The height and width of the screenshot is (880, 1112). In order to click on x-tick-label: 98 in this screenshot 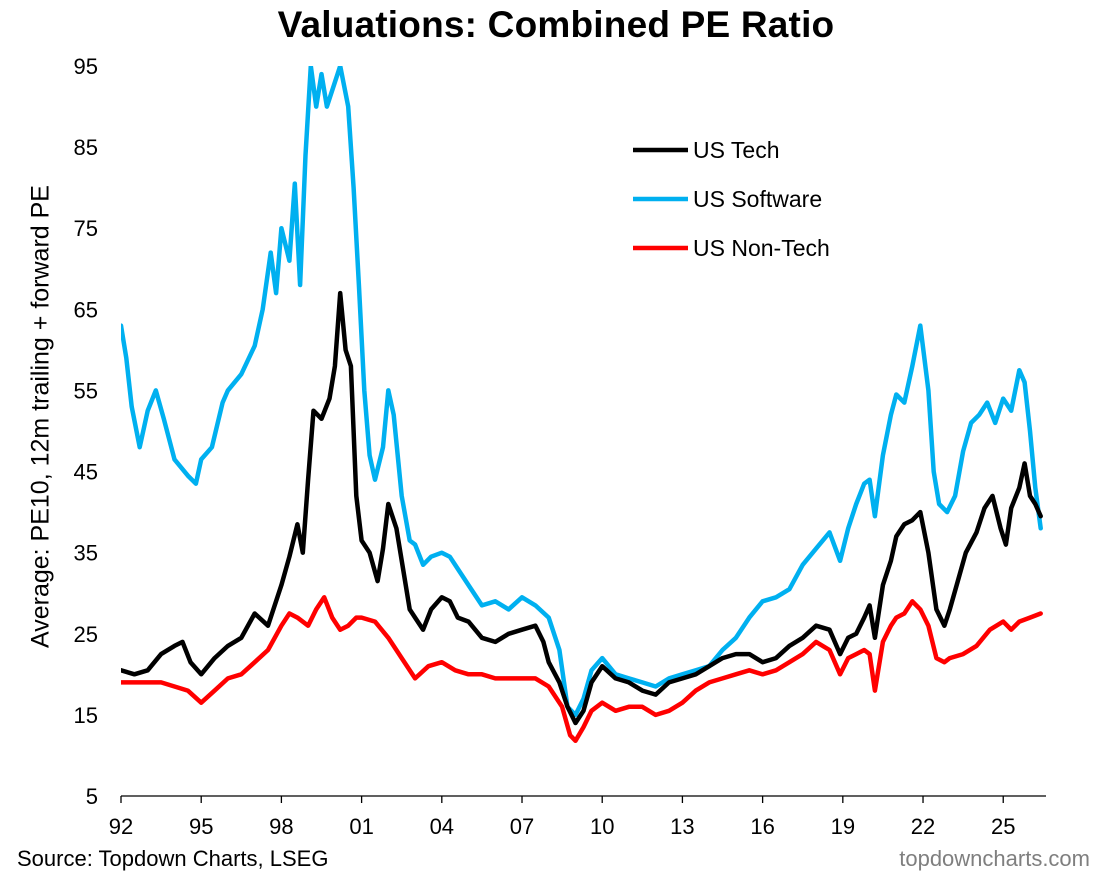, I will do `click(281, 826)`.